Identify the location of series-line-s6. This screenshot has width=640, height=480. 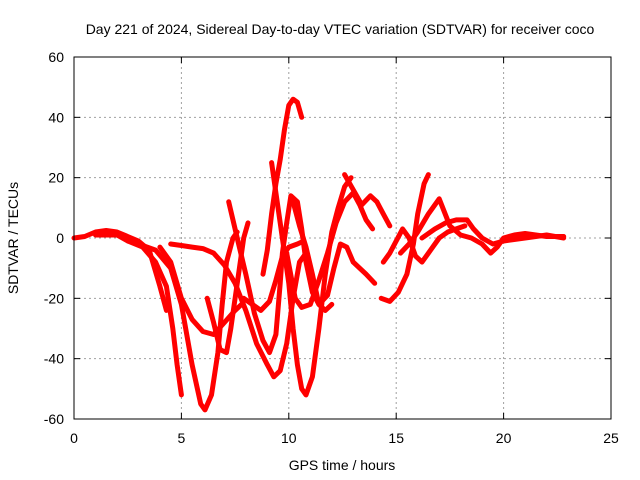
(227, 288).